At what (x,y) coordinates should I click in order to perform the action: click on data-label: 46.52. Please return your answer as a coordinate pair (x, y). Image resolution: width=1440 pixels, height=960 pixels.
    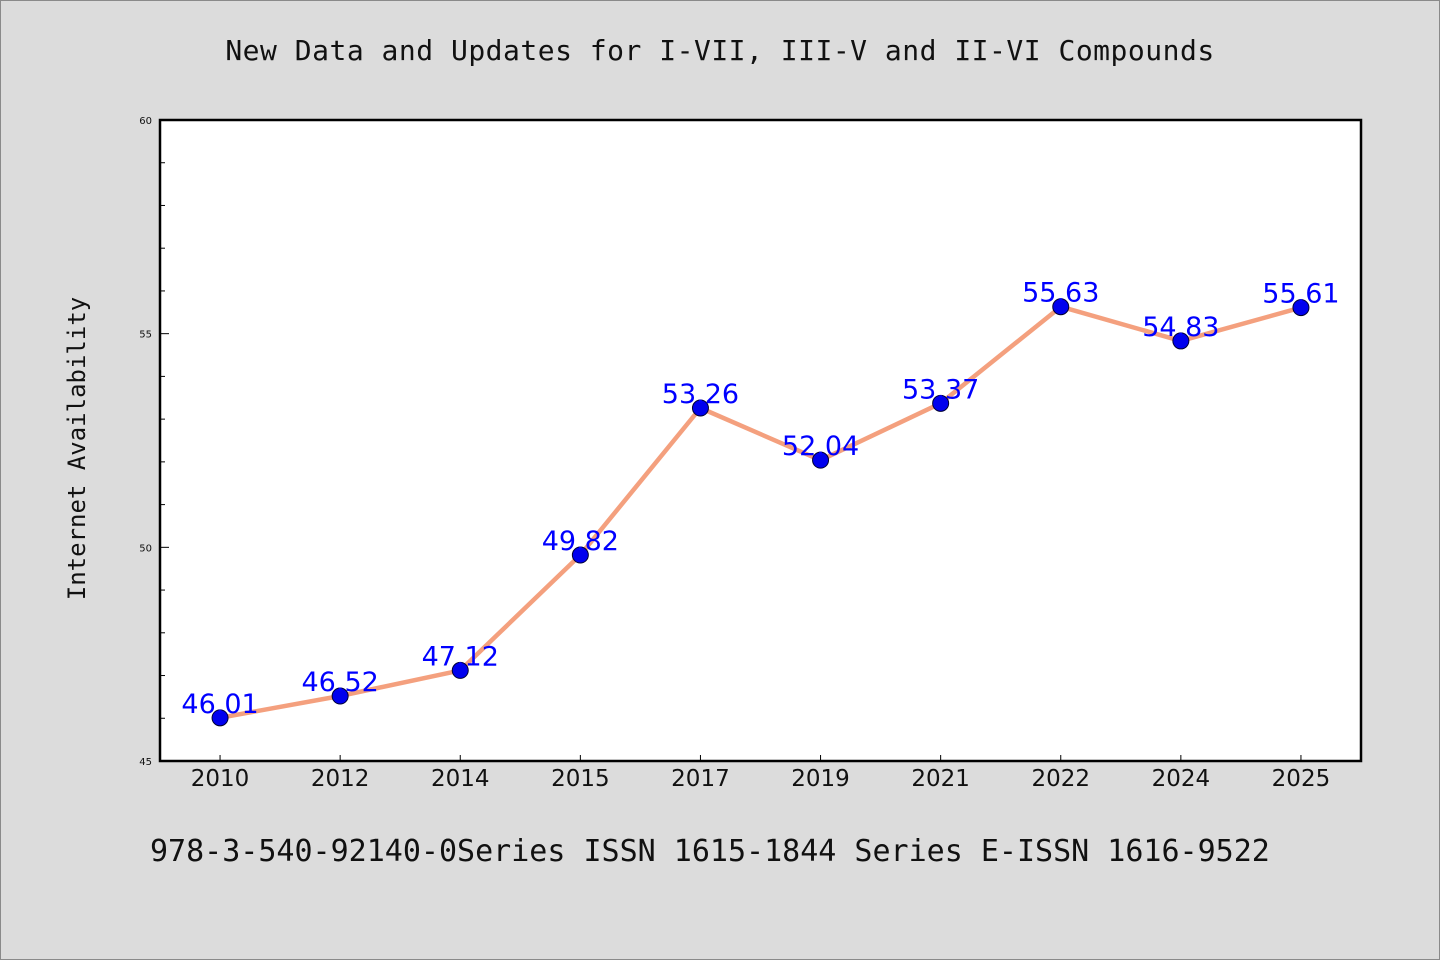
    Looking at the image, I should click on (340, 682).